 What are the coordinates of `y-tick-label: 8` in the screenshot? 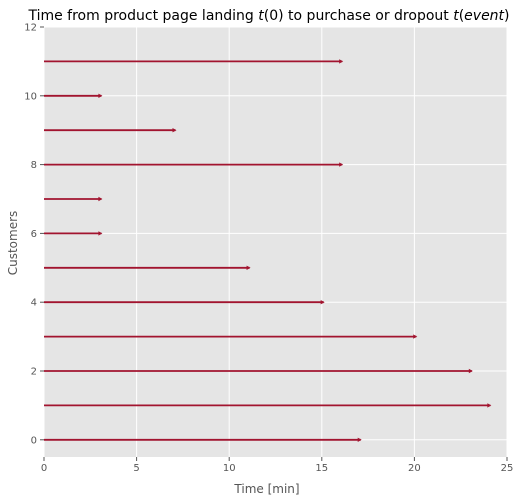 It's located at (34, 165).